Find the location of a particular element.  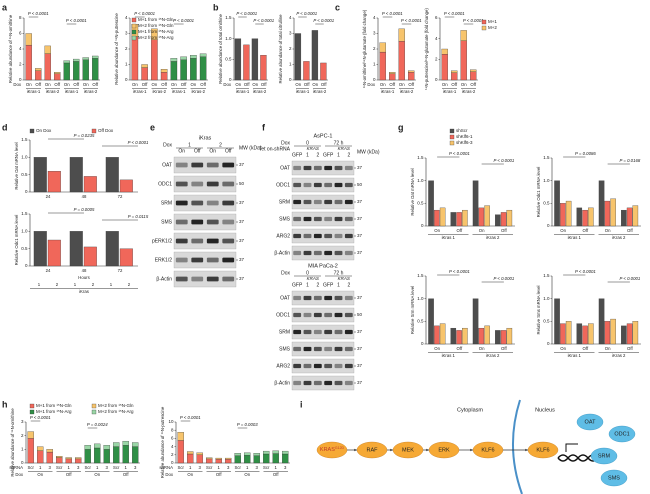

blot-row-label: Dox is located at coordinates (167, 145).